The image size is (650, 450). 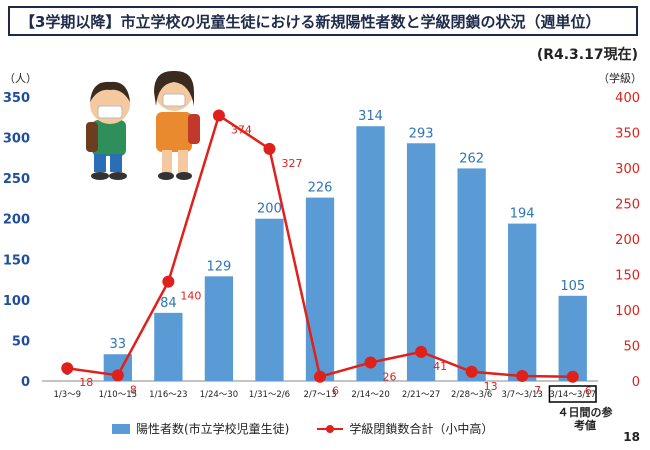 I want to click on bar-value-label: 194, so click(x=522, y=214).